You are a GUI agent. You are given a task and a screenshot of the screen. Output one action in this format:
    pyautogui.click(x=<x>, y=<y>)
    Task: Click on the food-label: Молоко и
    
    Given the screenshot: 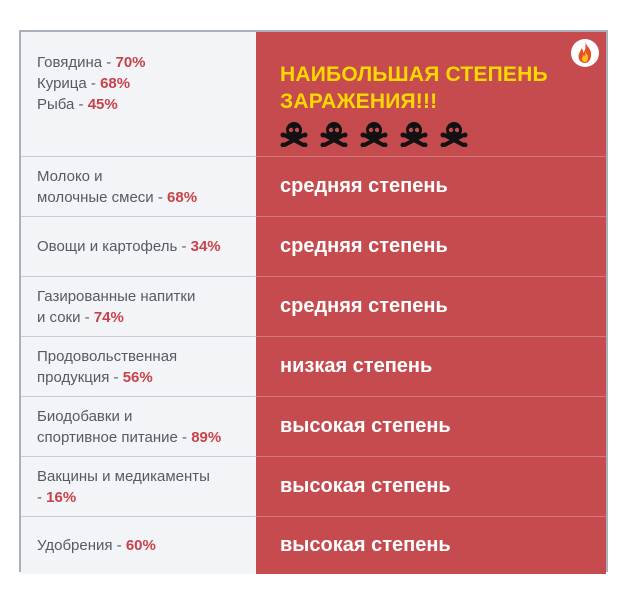 What is the action you would take?
    pyautogui.click(x=70, y=176)
    